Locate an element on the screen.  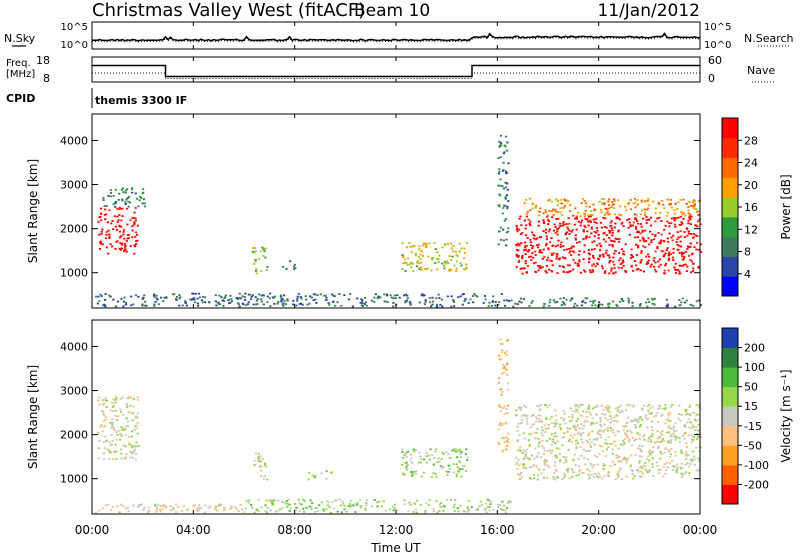
colorbar-swatch is located at coordinates (730, 246).